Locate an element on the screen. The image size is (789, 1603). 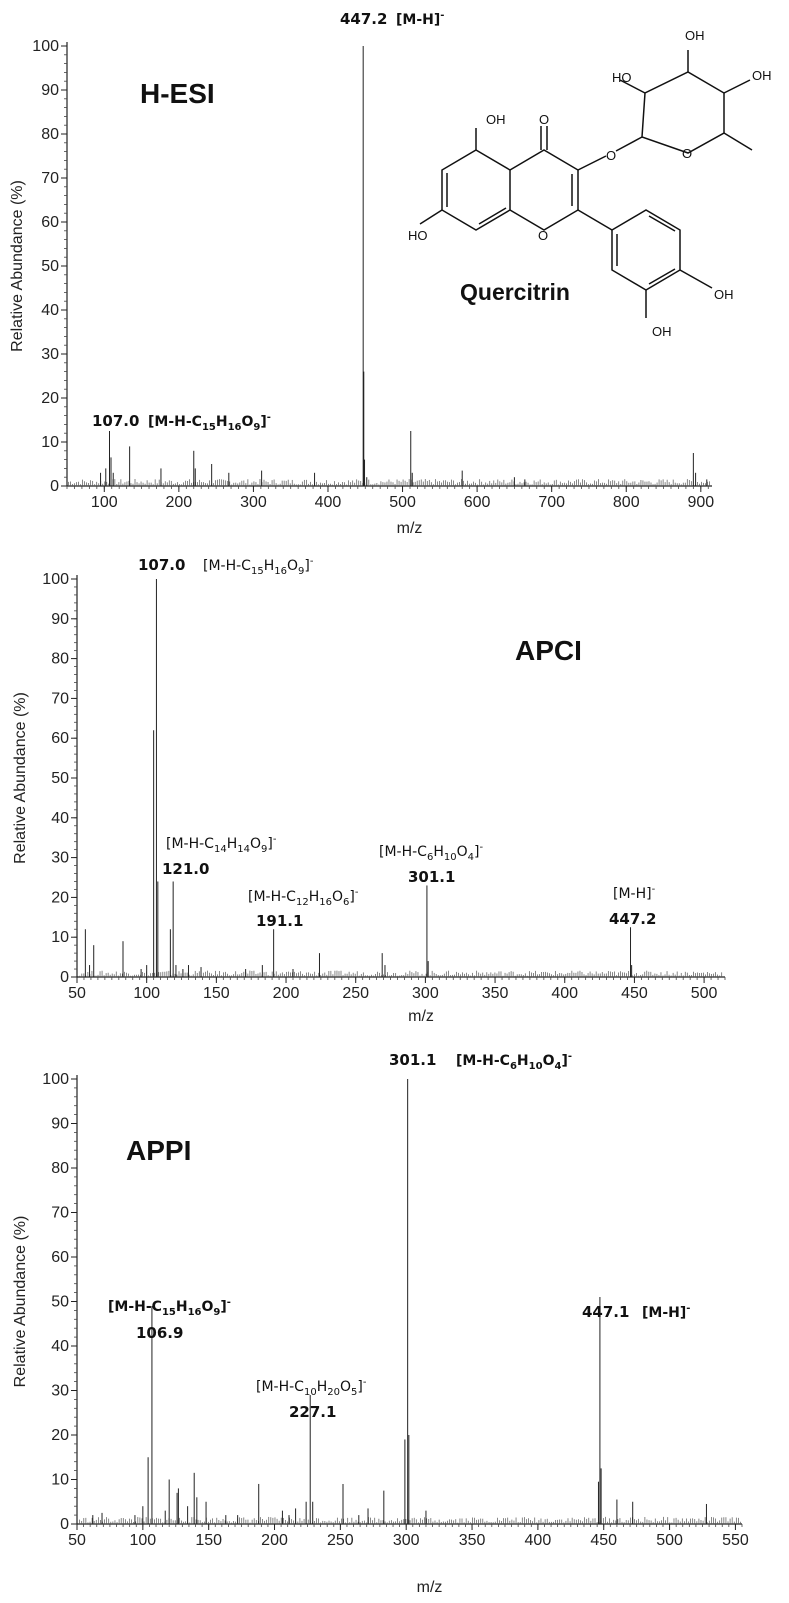
apci-peak-label-107: 107.0 [M-H-C15H16O9]- is located at coordinates (226, 566).